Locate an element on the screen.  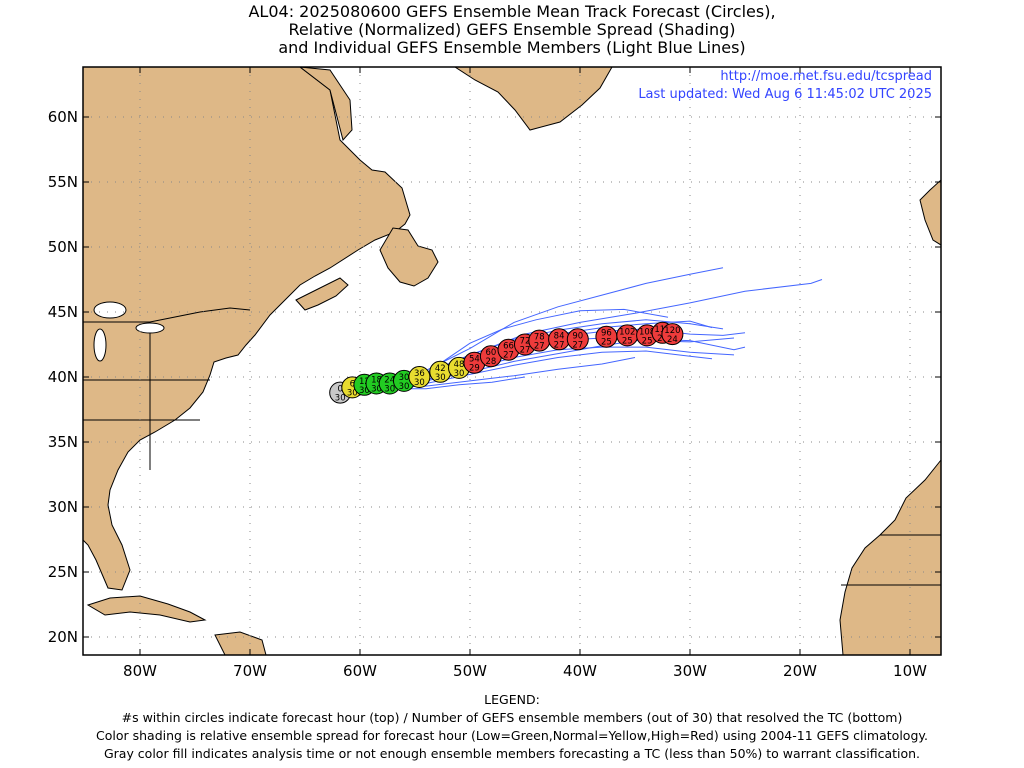
forecast-hour-label: 48 is located at coordinates (459, 365).